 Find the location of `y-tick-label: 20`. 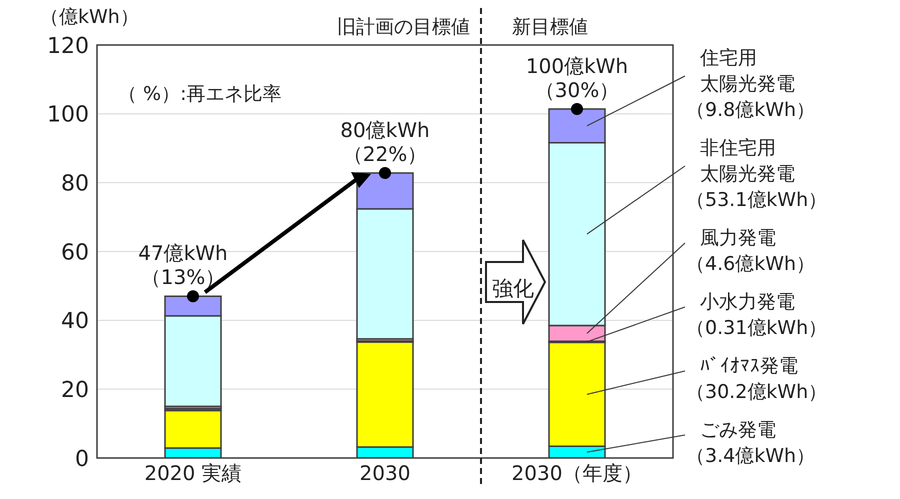

y-tick-label: 20 is located at coordinates (75, 390).